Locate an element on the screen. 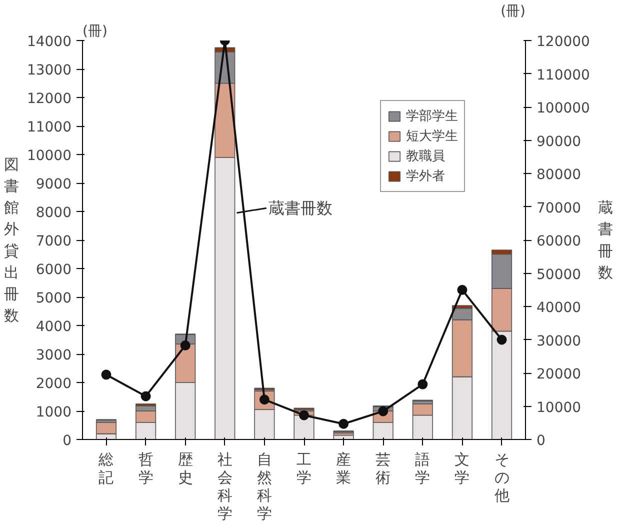  y-tick-label: 8000 is located at coordinates (54, 213).